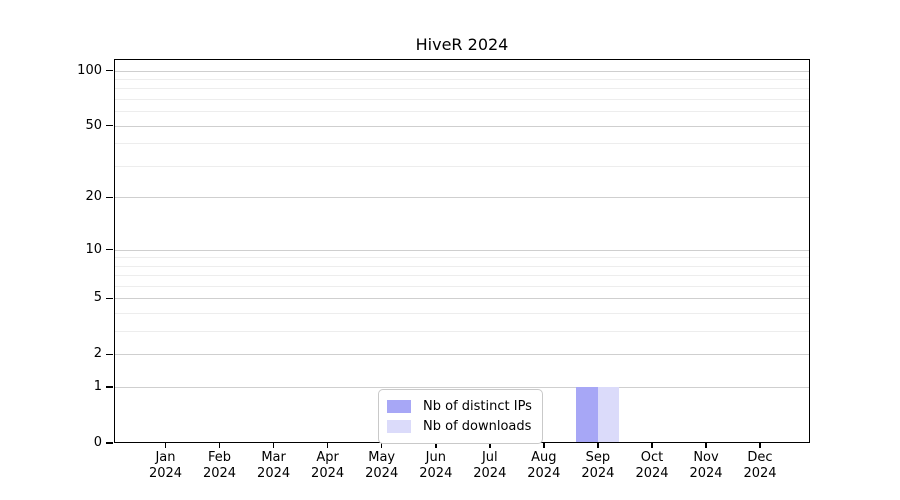  I want to click on x-tick-label: May 2024, so click(382, 466).